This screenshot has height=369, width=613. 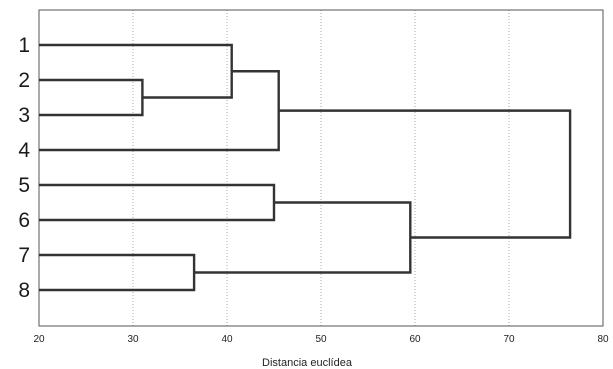 I want to click on x-tick-label: 30, so click(x=133, y=339).